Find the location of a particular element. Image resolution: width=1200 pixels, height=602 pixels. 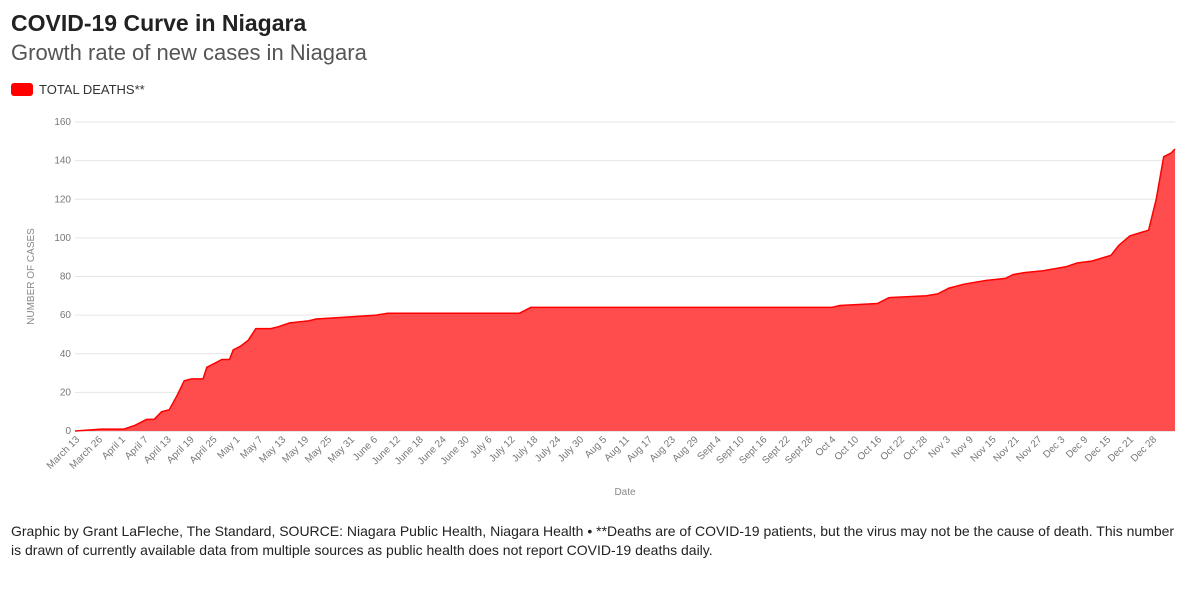

legend: TOTAL DEATHS** is located at coordinates (78, 89).